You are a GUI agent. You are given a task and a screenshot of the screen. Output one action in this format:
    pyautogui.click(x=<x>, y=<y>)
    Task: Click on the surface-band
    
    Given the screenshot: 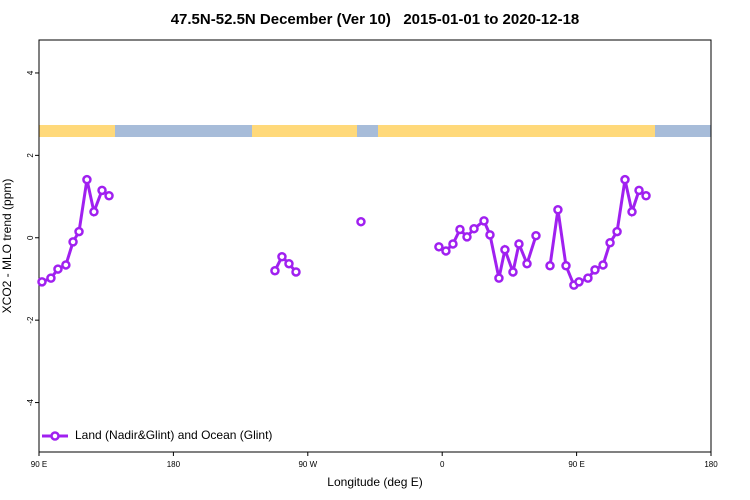 What is the action you would take?
    pyautogui.click(x=375, y=131)
    